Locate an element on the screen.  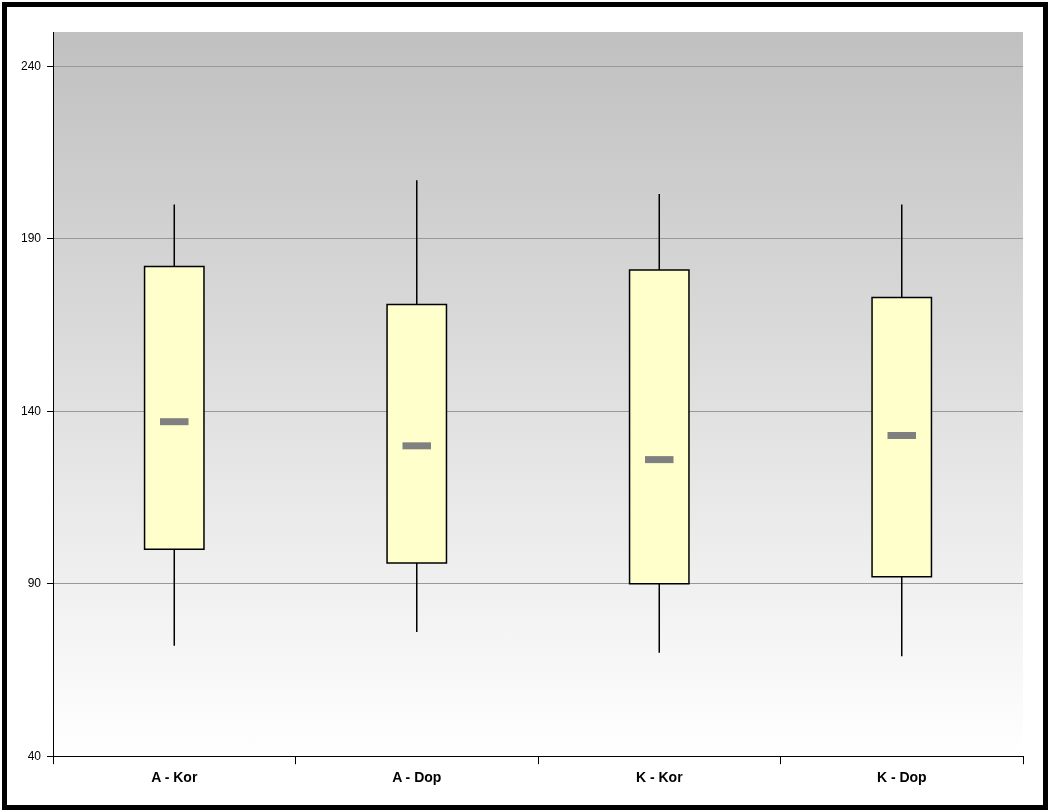
x-tick-label: A - Kor is located at coordinates (174, 777).